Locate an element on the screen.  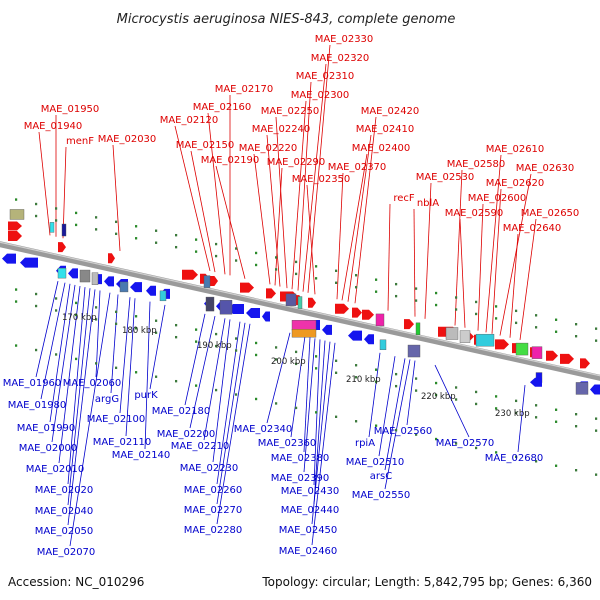
gene-label-bottom: MAE_02180 is located at coordinates (181, 411).